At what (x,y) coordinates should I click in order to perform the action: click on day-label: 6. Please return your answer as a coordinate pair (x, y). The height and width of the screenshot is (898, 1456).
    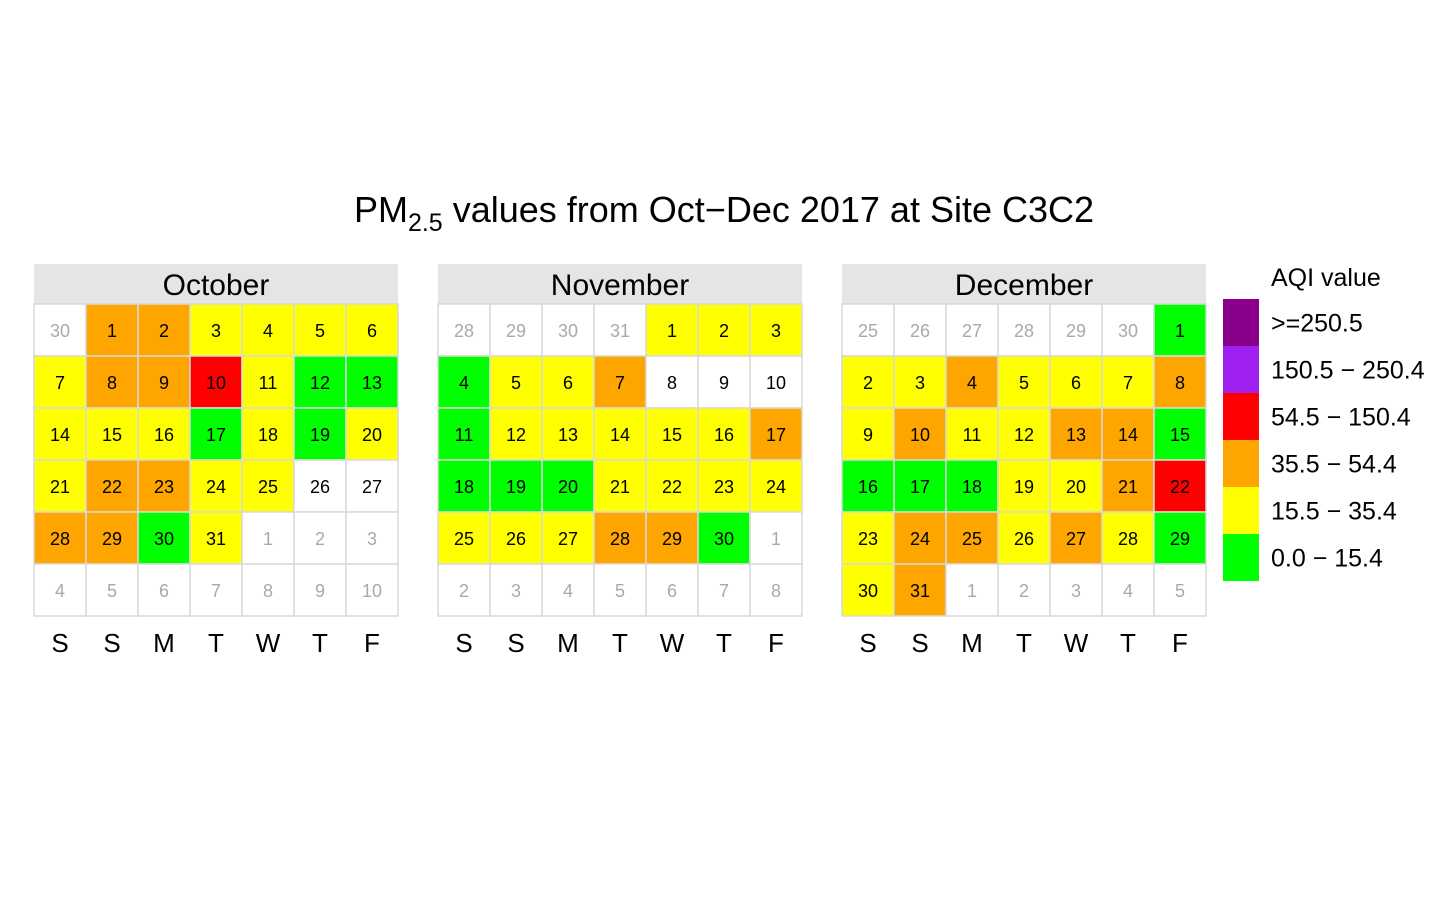
    Looking at the image, I should click on (568, 383).